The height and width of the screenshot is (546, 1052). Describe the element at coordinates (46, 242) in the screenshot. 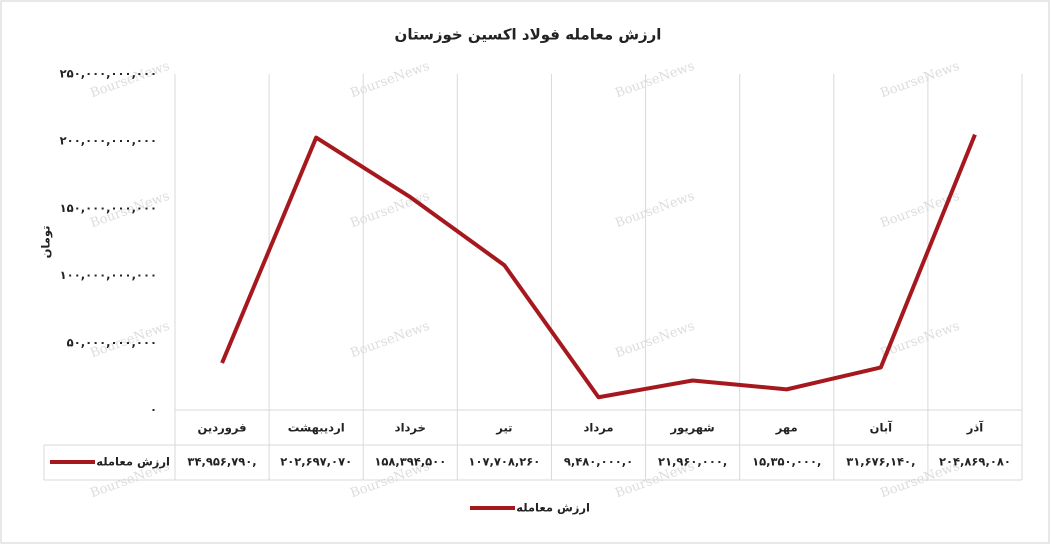

I see `y-axis-label: تومان` at that location.